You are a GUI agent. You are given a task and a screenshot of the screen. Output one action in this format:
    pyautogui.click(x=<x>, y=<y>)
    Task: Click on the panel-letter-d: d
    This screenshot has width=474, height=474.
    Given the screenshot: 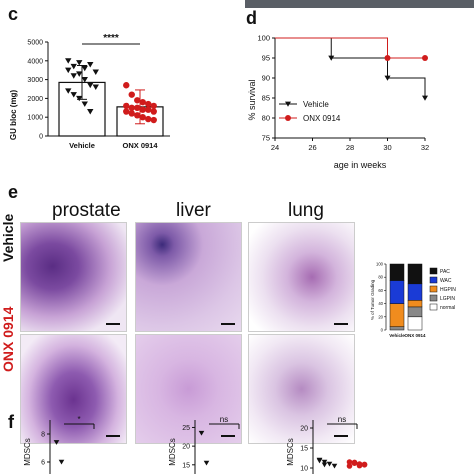 What is the action you would take?
    pyautogui.click(x=251, y=18)
    